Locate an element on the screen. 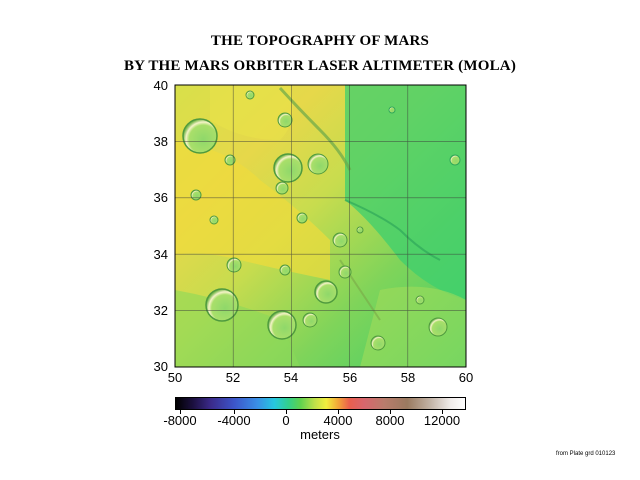  lon-tick-label: 58 is located at coordinates (408, 377).